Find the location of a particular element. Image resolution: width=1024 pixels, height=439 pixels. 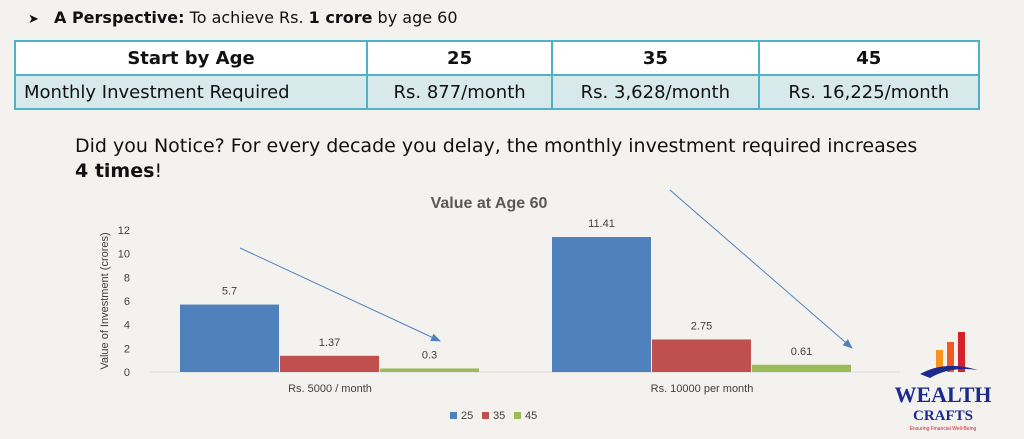

table-header-cell: 45 is located at coordinates (869, 58).